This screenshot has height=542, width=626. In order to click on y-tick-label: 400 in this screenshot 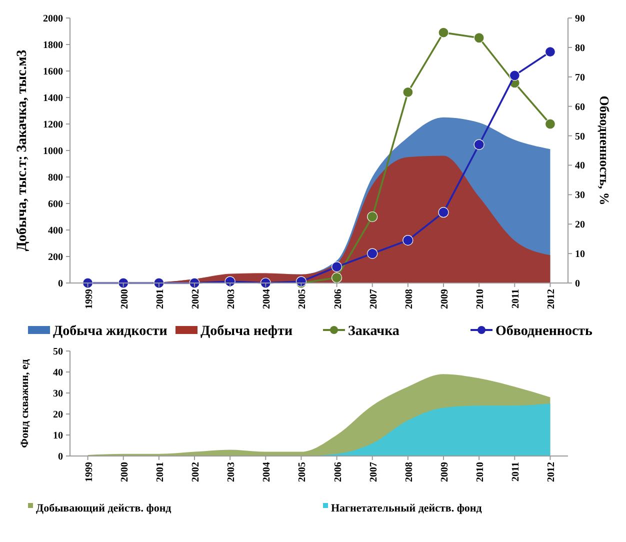, I will do `click(55, 231)`.